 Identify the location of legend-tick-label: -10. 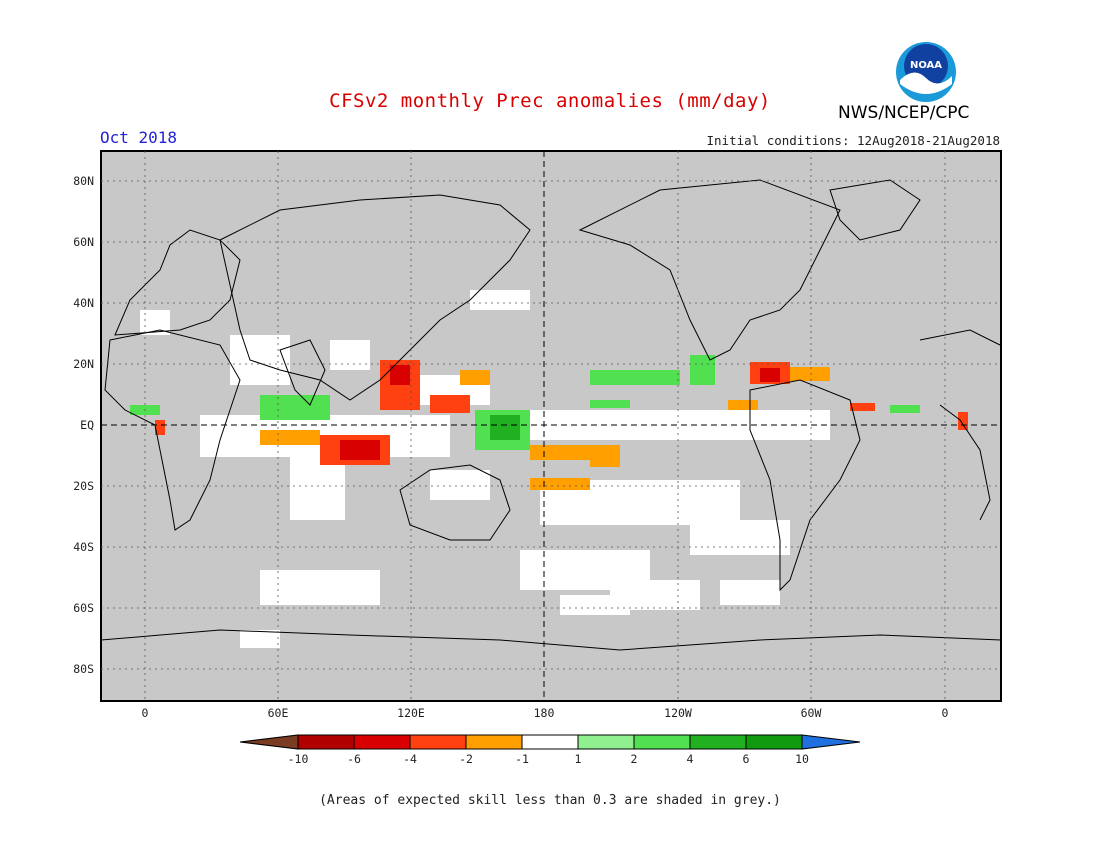
(298, 759).